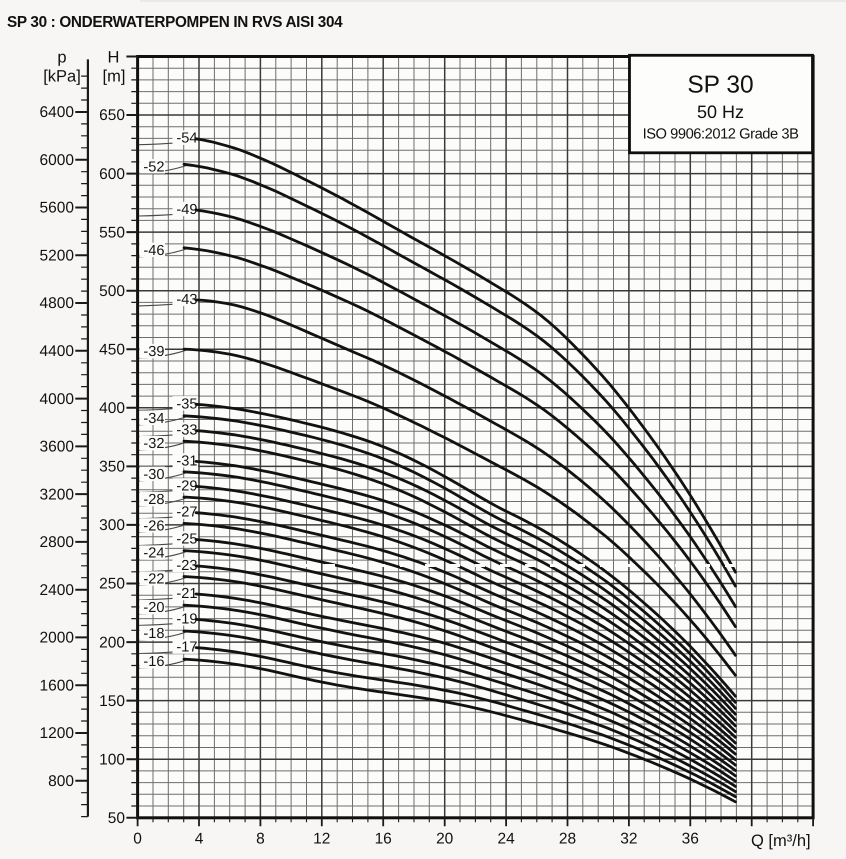 The width and height of the screenshot is (846, 859). Describe the element at coordinates (112, 291) in the screenshot. I see `svg-text: 500` at that location.